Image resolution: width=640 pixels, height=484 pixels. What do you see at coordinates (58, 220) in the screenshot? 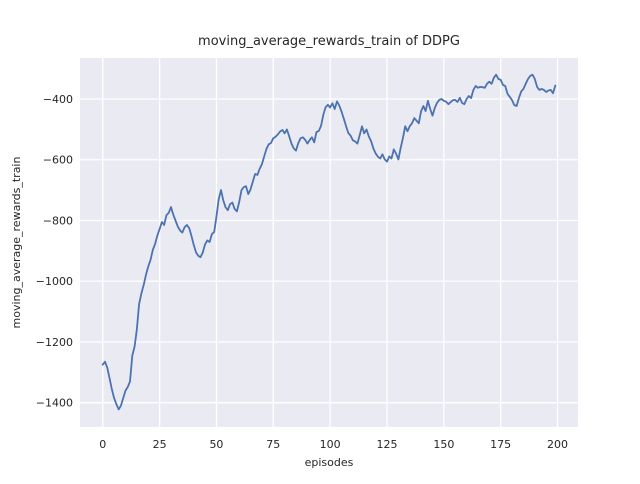
I see `y-tick-label: −800` at bounding box center [58, 220].